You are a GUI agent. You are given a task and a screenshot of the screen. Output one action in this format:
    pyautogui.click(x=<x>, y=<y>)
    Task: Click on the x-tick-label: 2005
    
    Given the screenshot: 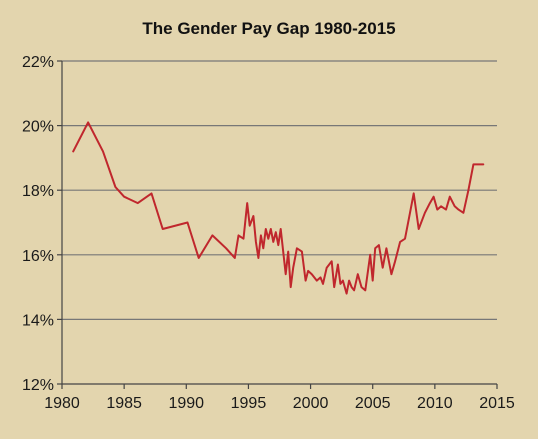 What is the action you would take?
    pyautogui.click(x=373, y=403)
    